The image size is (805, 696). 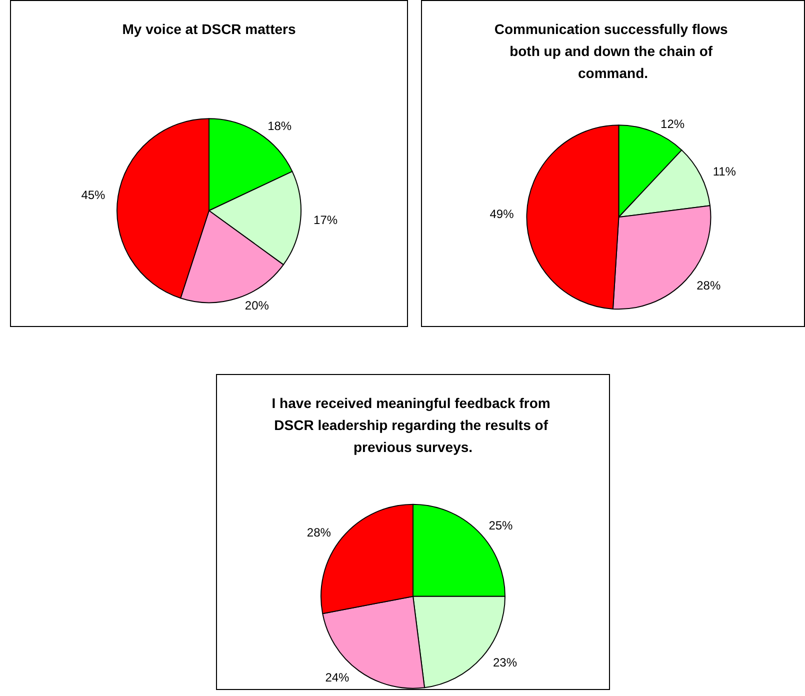 I want to click on data-label: 49%, so click(x=502, y=213).